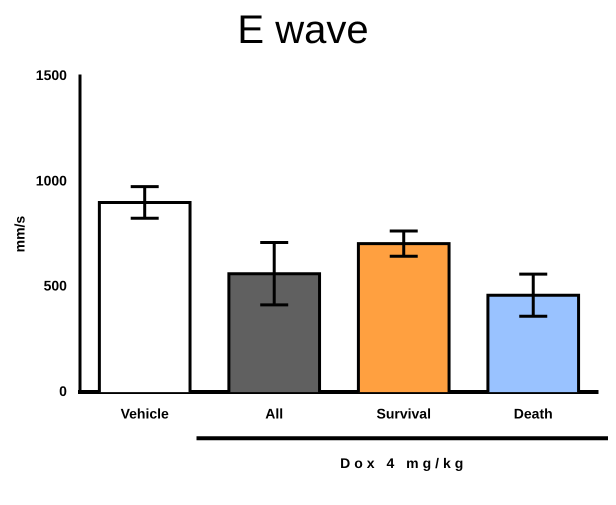  I want to click on y-axis-title: mm/s, so click(19, 234).